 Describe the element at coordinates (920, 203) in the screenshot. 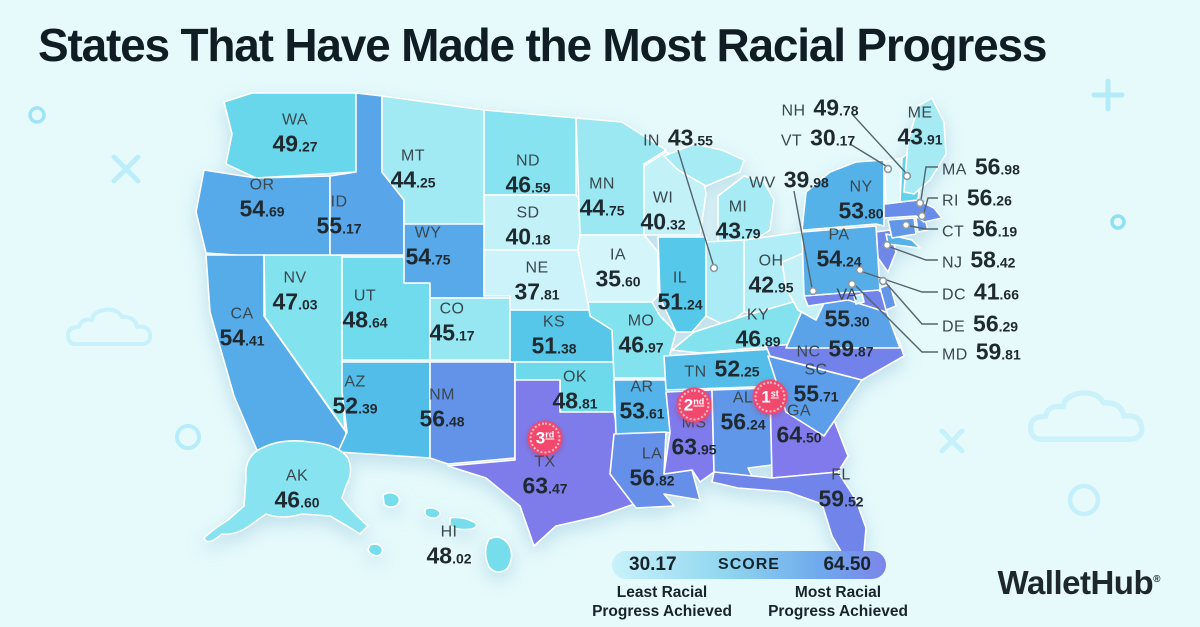

I see `callout-dot-ma` at that location.